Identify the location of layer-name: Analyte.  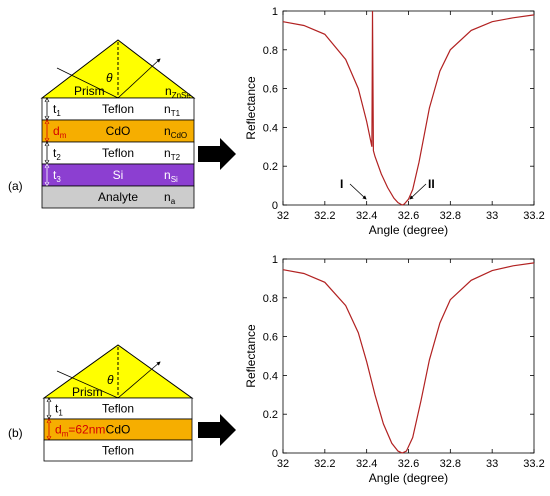
(118, 197).